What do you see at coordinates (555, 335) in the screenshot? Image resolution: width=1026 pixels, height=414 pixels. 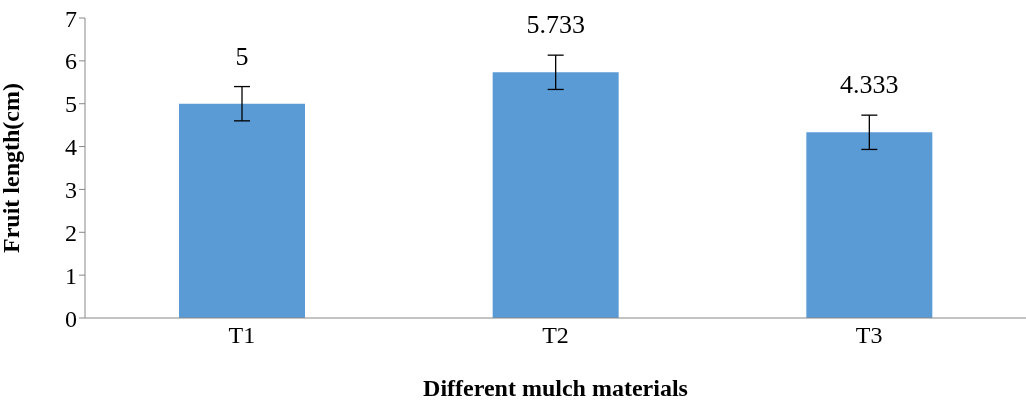 I see `x-tick-label: T2` at bounding box center [555, 335].